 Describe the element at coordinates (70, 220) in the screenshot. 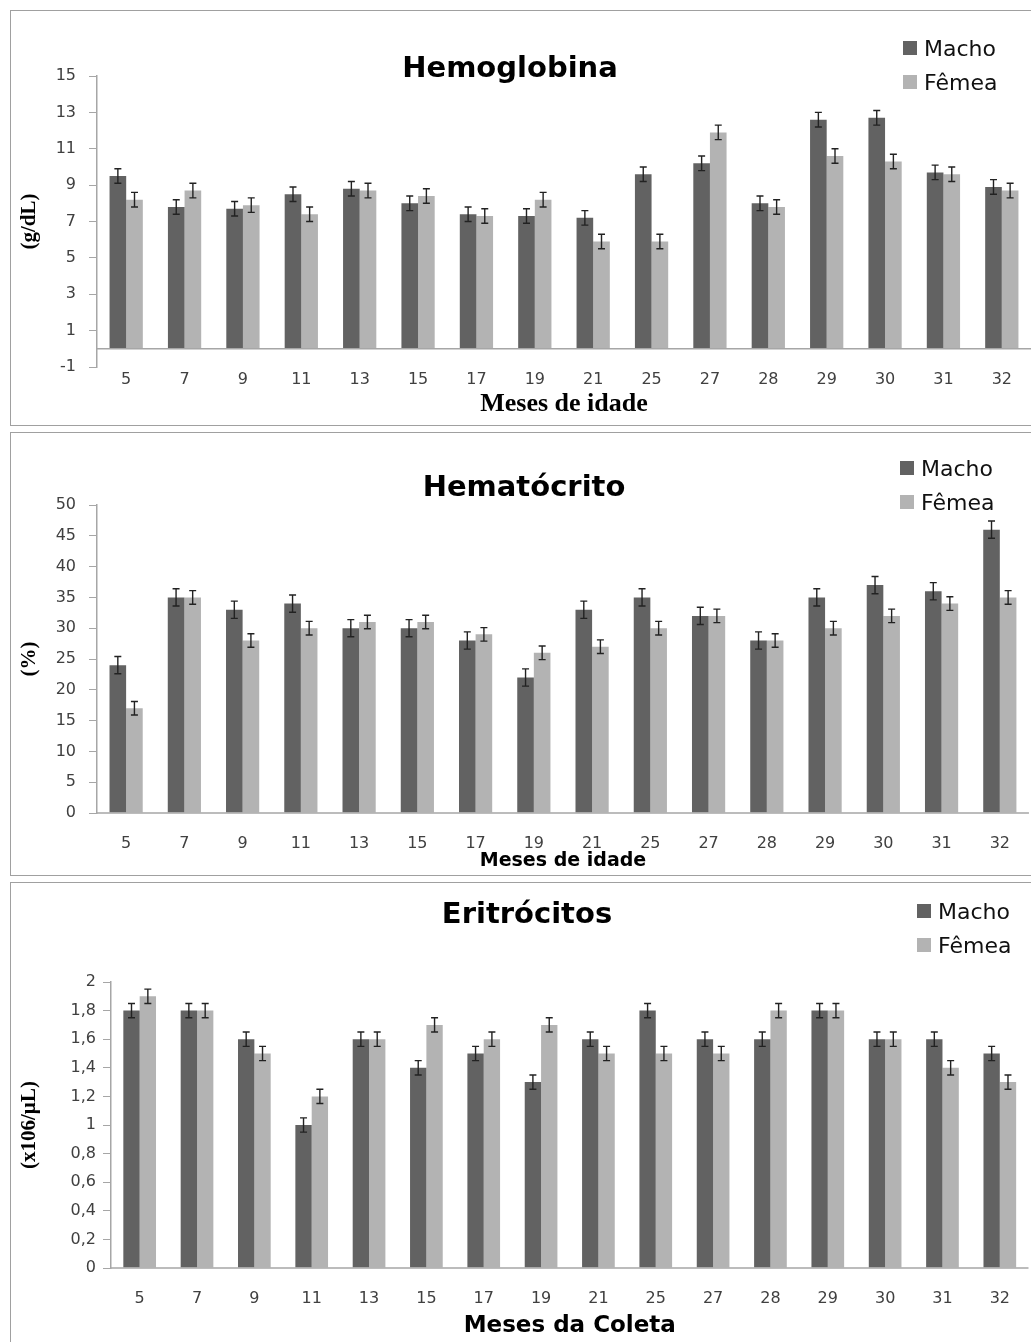

I see `y-tick-label: 7` at that location.